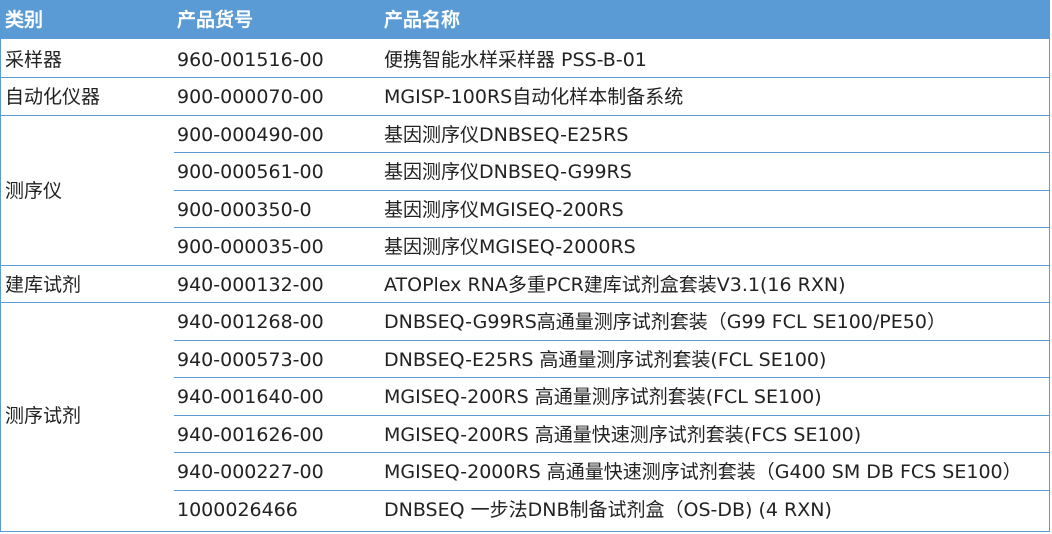  Describe the element at coordinates (250, 472) in the screenshot. I see `product-code: 940-000227-00` at that location.